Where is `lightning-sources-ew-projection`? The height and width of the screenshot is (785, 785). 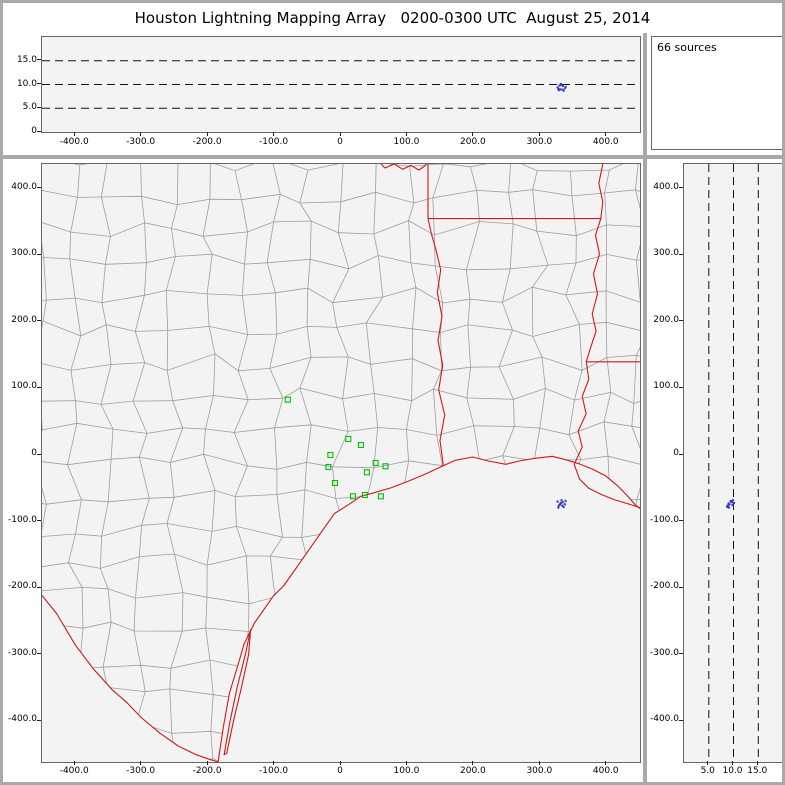
lightning-sources-ew-projection is located at coordinates (561, 87).